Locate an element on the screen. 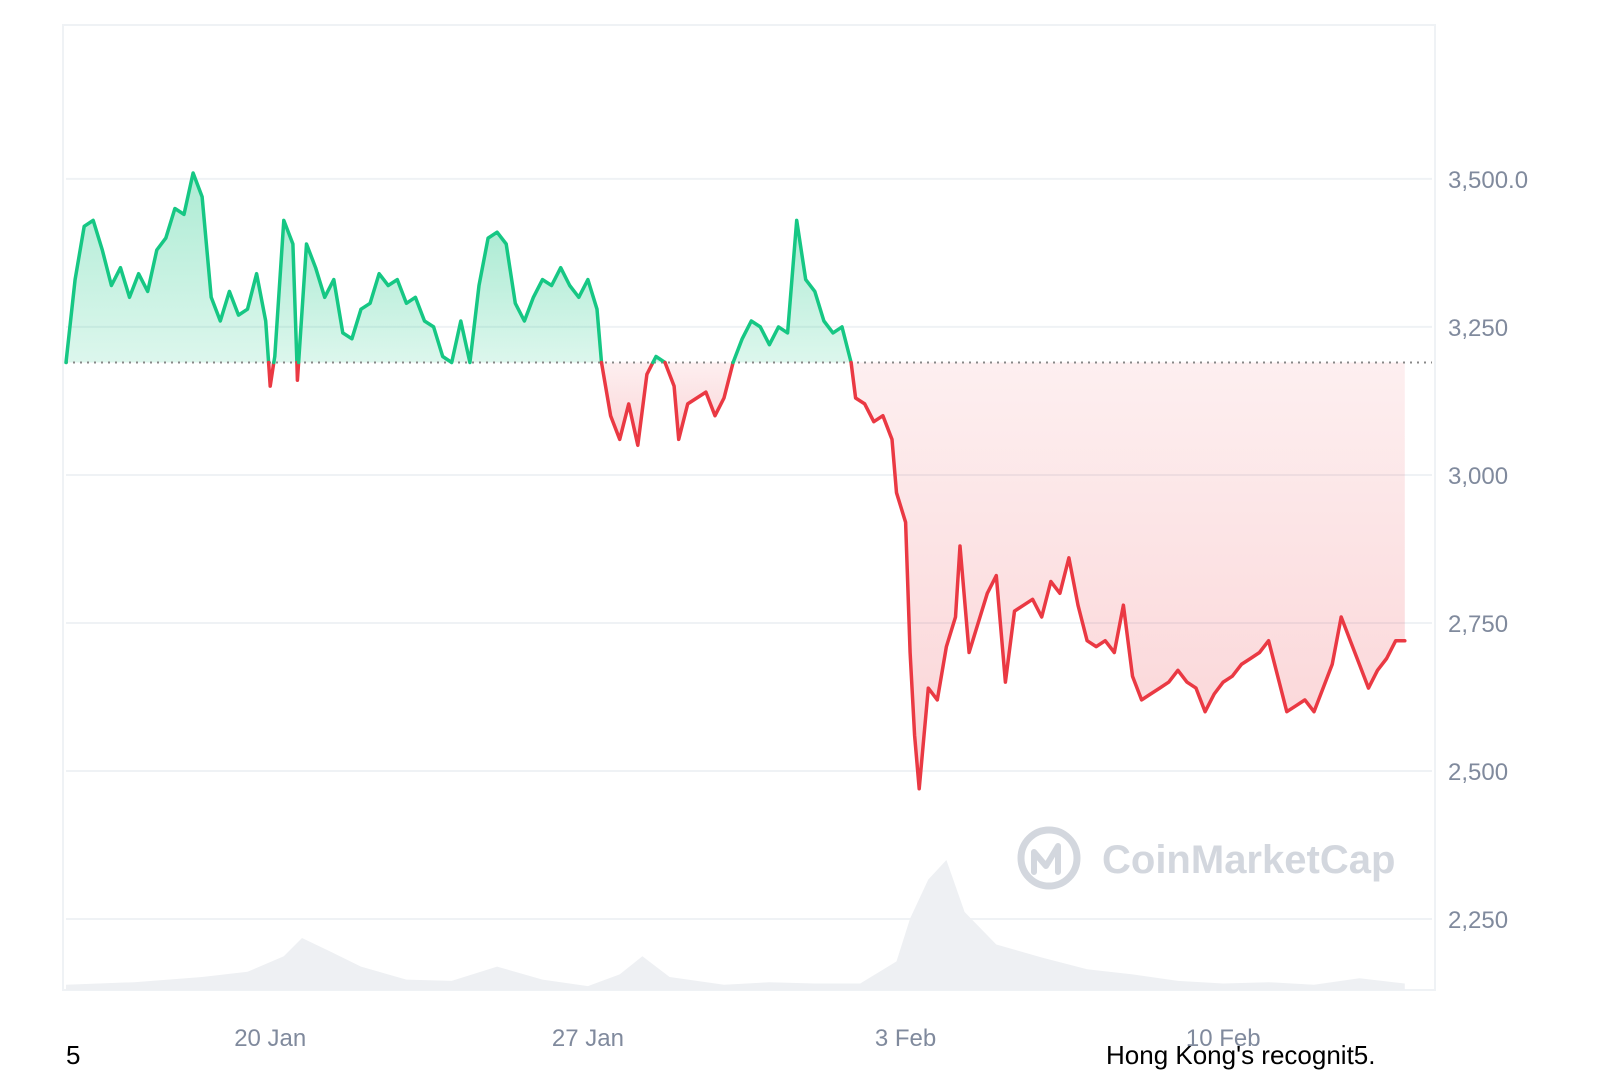 This screenshot has width=1600, height=1071. x-tick-label: 27 Jan is located at coordinates (588, 1038).